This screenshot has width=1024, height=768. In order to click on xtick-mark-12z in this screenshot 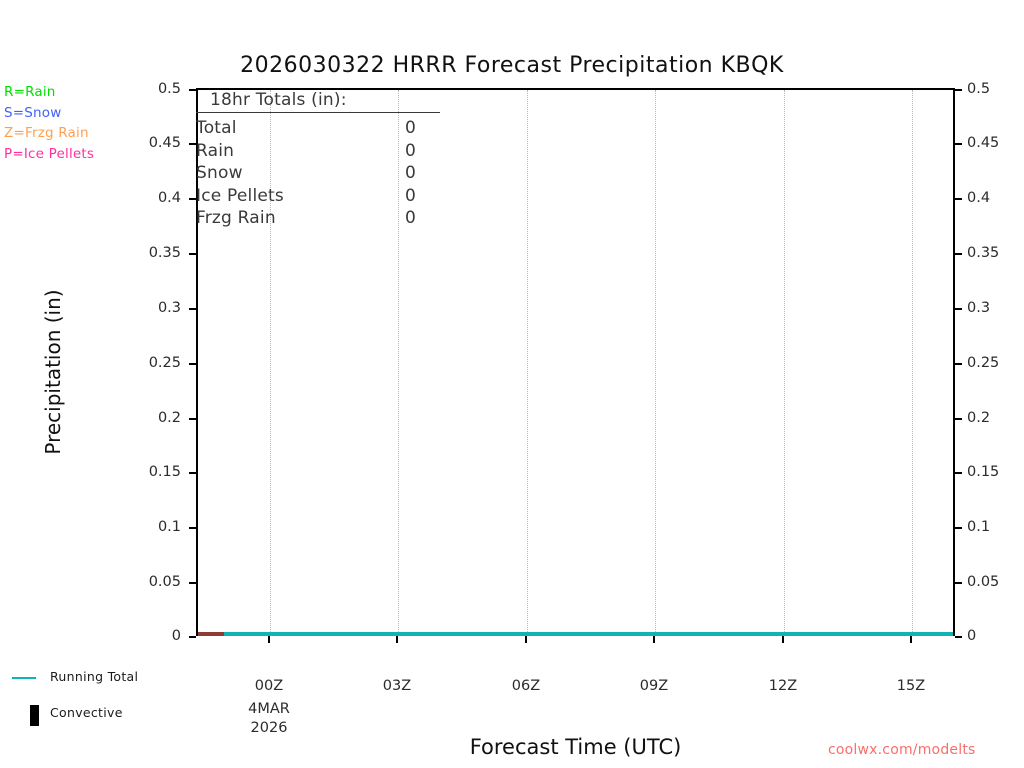, I will do `click(783, 639)`.